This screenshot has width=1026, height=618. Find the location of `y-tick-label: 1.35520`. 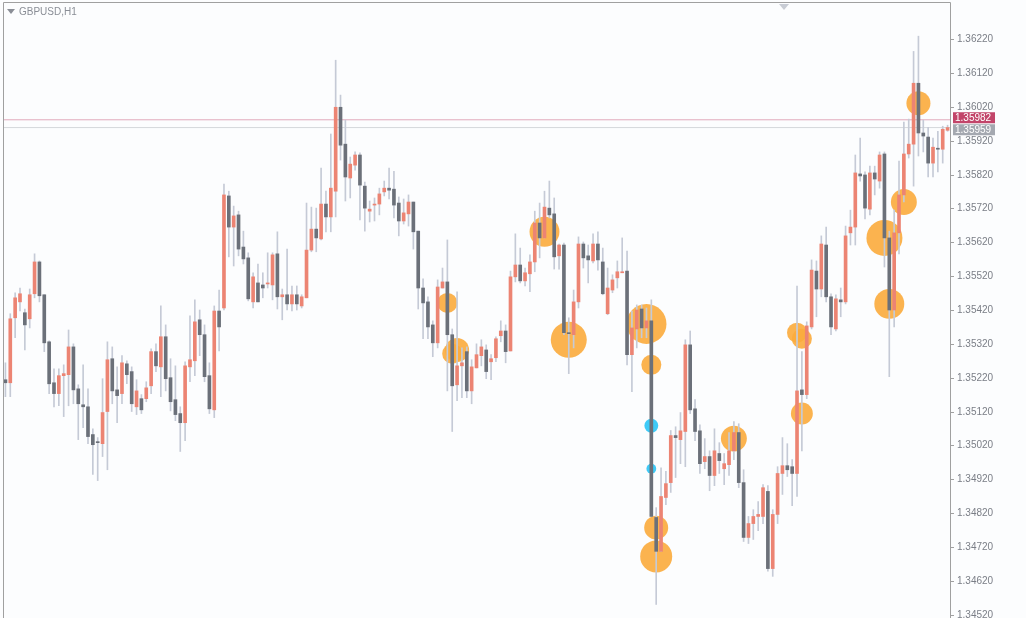

y-tick-label: 1.35520 is located at coordinates (975, 276).